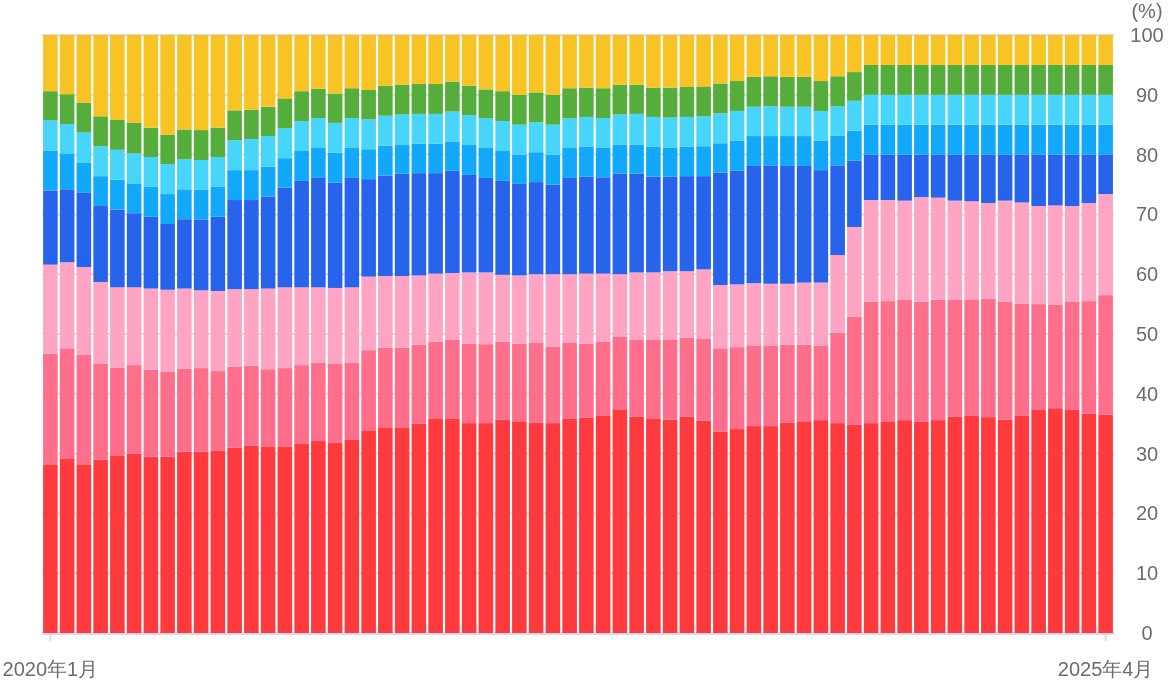 This screenshot has height=680, width=1168. What do you see at coordinates (1147, 94) in the screenshot?
I see `y-tick-label: 90` at bounding box center [1147, 94].